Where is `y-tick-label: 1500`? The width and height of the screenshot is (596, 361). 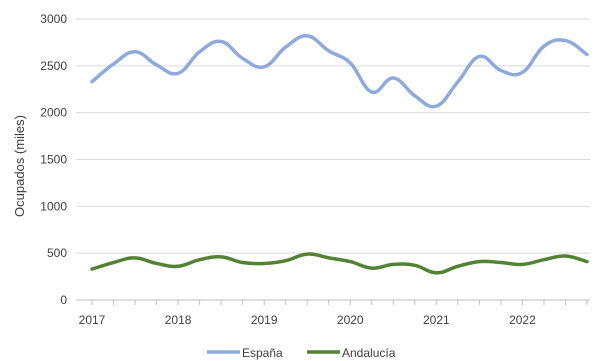
y-tick-label: 1500 is located at coordinates (53, 160).